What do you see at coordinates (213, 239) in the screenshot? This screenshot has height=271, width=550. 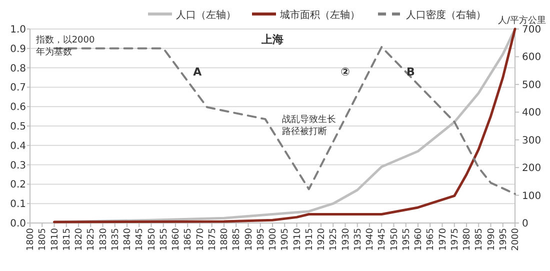 I see `x-tick-label: 1875` at bounding box center [213, 239].